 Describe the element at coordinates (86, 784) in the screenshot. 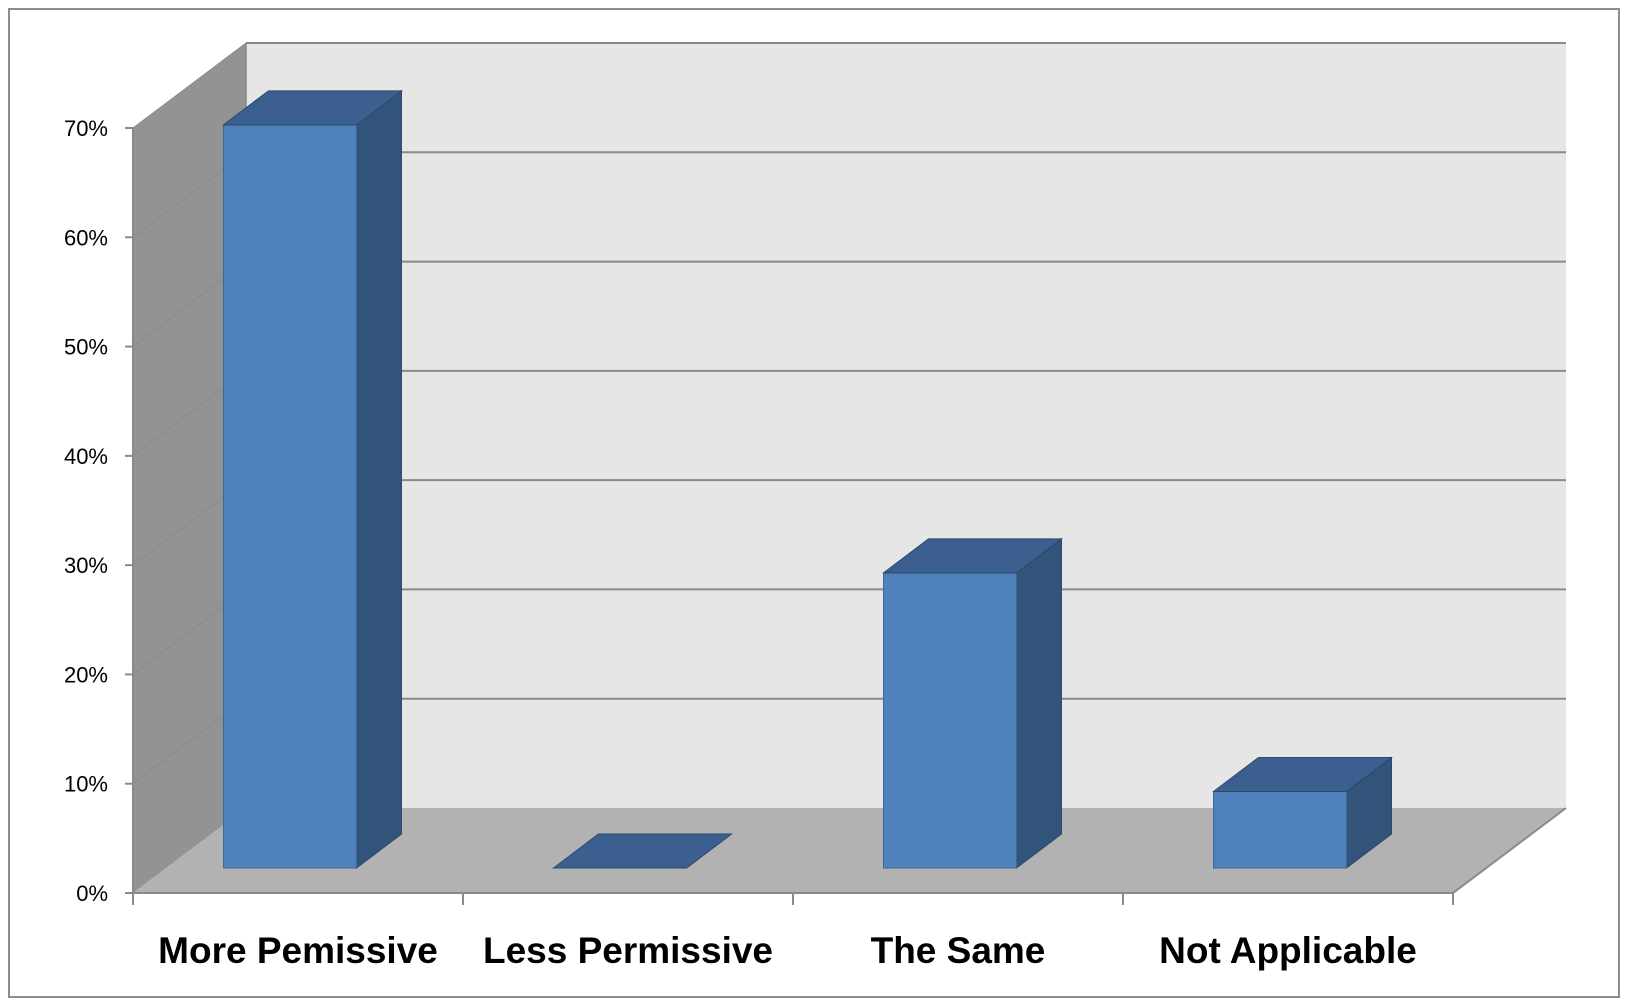

I see `y-tick-label: 10%` at that location.